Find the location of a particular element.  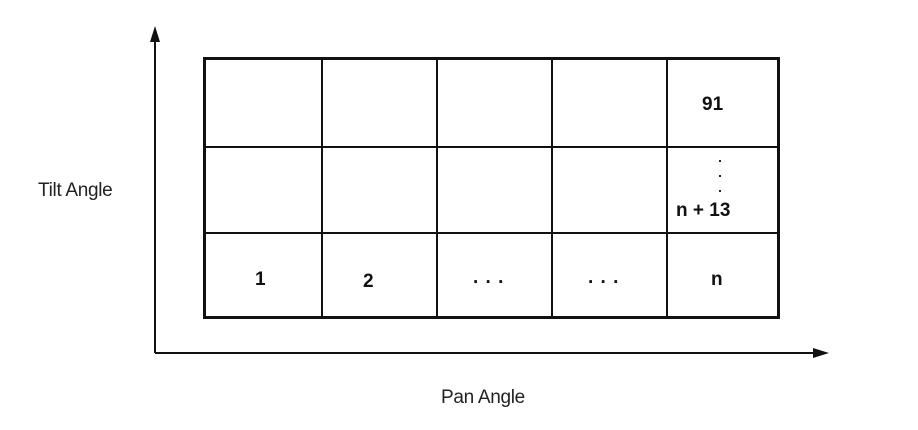

cell-bottom-3: . . . is located at coordinates (489, 277).